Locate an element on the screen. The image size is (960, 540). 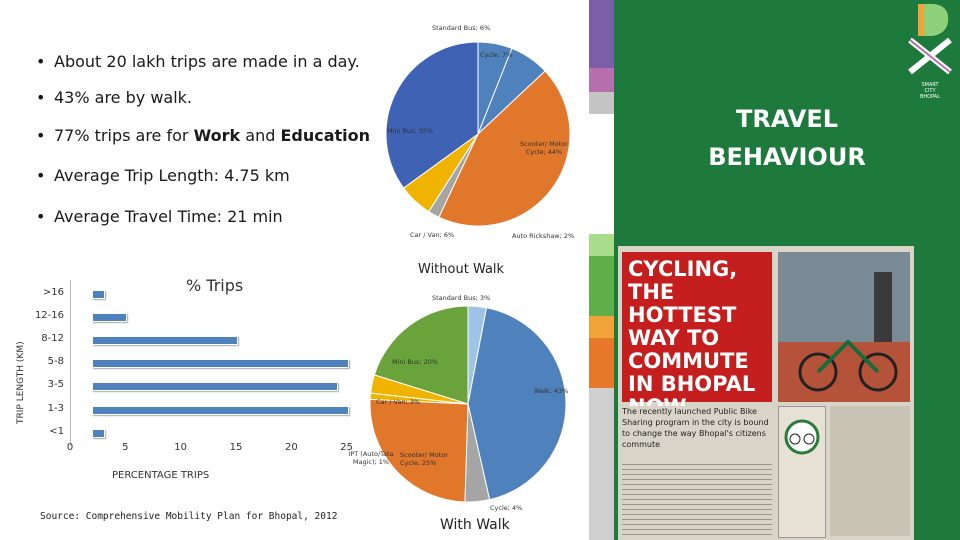
stripe-lightgreen is located at coordinates (601, 245).